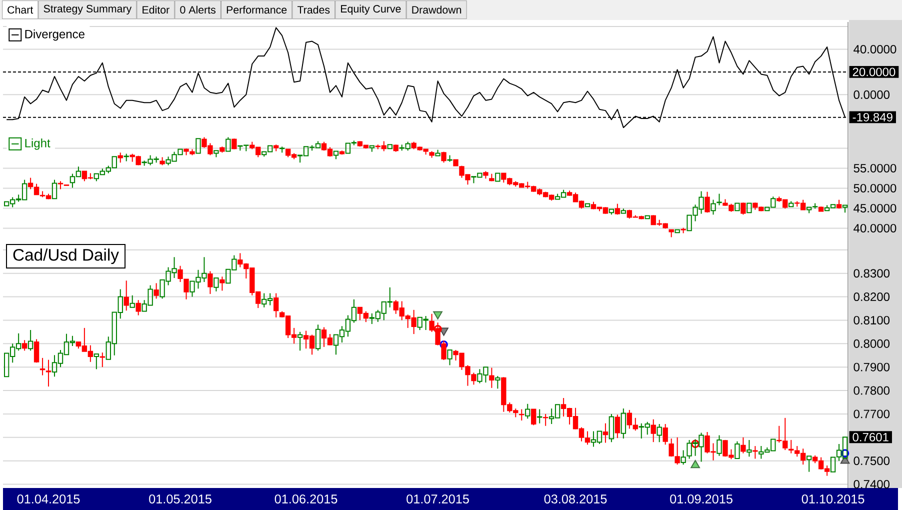 The width and height of the screenshot is (902, 510). Describe the element at coordinates (872, 343) in the screenshot. I see `y-tick-label: 0.8000` at that location.